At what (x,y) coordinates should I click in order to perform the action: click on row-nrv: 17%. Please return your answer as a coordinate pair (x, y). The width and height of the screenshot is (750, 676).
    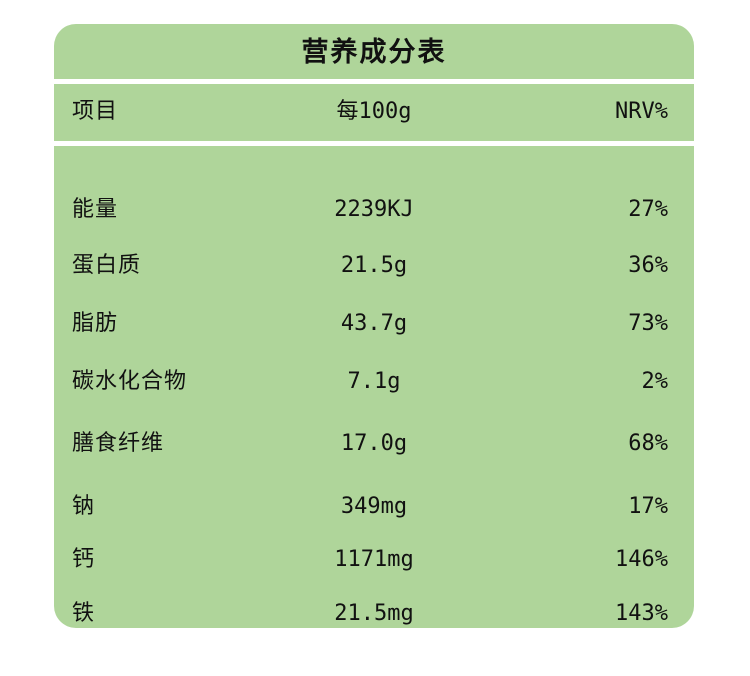
    Looking at the image, I should click on (648, 506).